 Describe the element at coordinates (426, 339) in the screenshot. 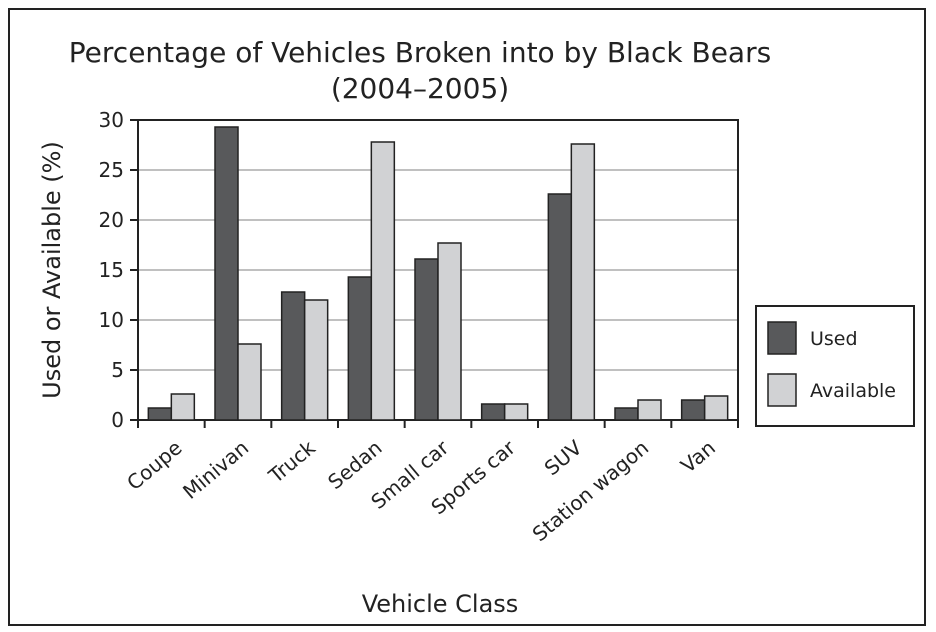

I see `bar-used-small-car` at that location.